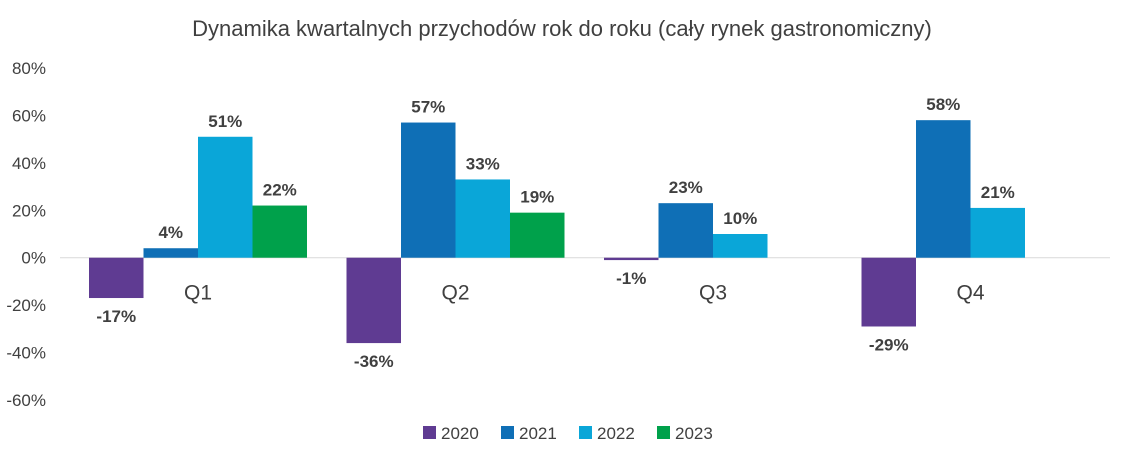  Describe the element at coordinates (740, 218) in the screenshot. I see `data-label-2022-Q3: 10%` at that location.